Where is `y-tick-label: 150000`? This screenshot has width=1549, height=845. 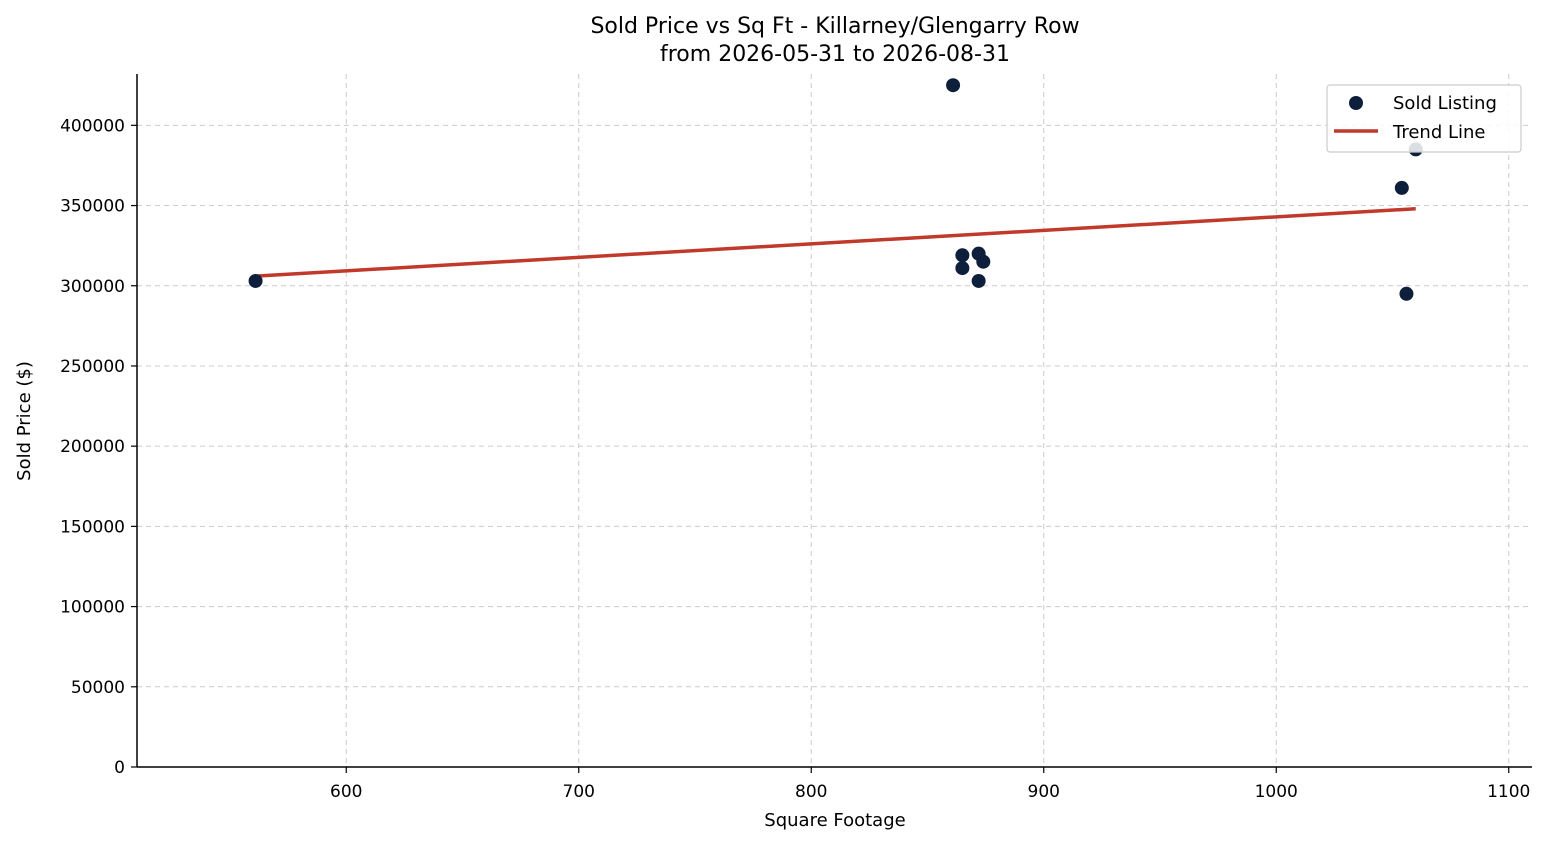 y-tick-label: 150000 is located at coordinates (92, 527).